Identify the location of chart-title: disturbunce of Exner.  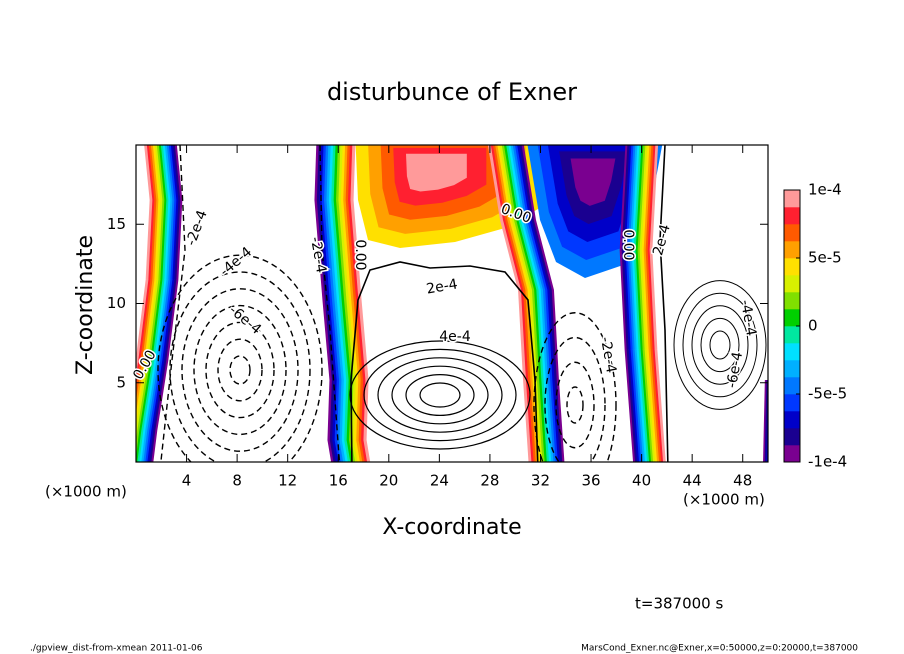
(452, 92).